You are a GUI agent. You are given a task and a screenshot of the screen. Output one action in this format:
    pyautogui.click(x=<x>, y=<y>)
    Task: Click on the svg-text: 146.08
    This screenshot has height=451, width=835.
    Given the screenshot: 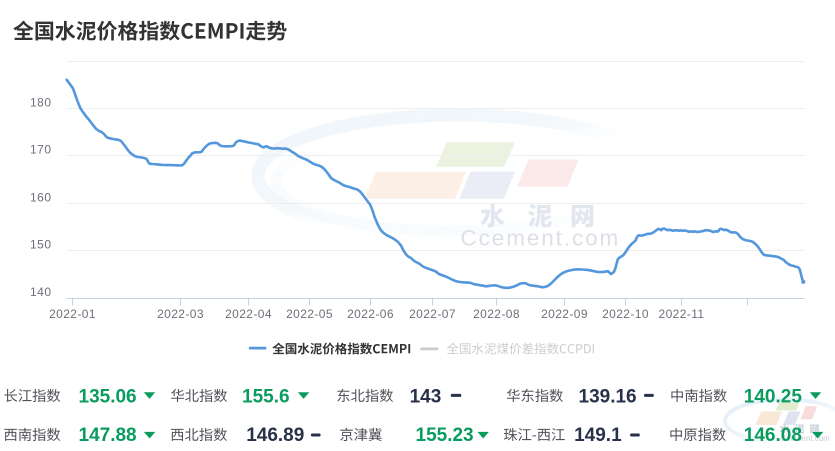 What is the action you would take?
    pyautogui.click(x=773, y=435)
    